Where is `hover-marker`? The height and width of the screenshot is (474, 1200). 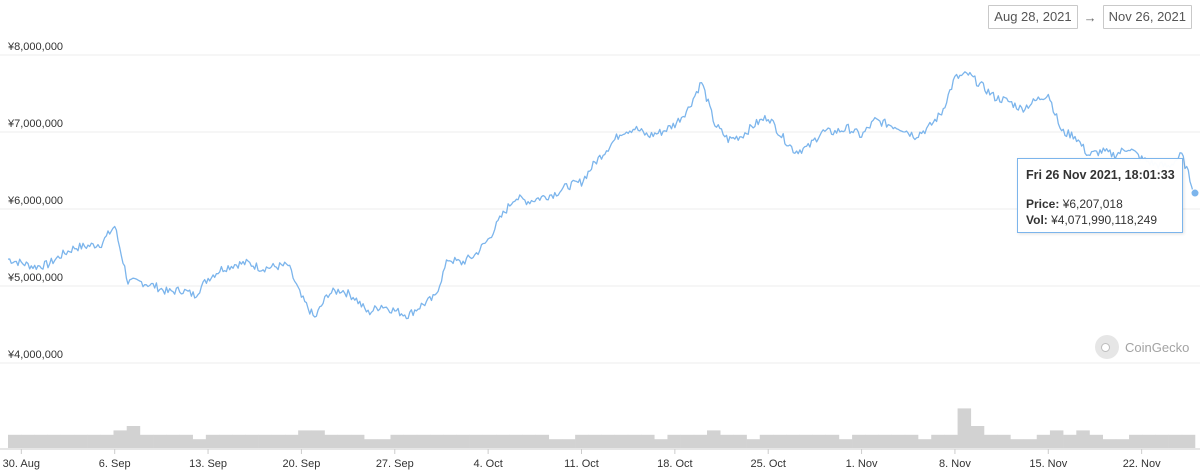
hover-marker is located at coordinates (1195, 193).